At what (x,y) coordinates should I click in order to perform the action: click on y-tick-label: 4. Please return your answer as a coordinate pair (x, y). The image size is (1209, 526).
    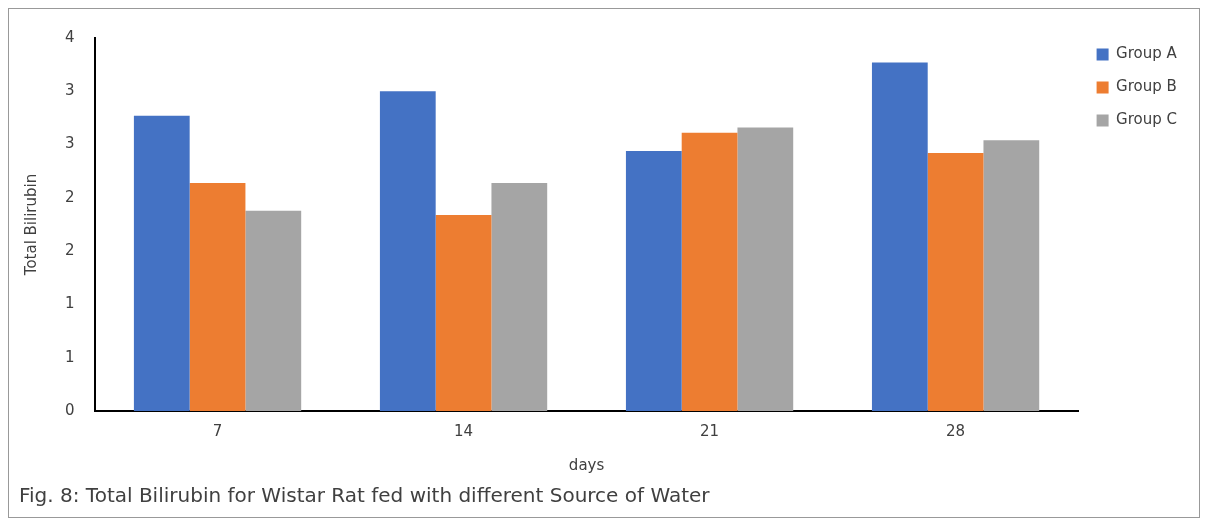
    Looking at the image, I should click on (70, 36).